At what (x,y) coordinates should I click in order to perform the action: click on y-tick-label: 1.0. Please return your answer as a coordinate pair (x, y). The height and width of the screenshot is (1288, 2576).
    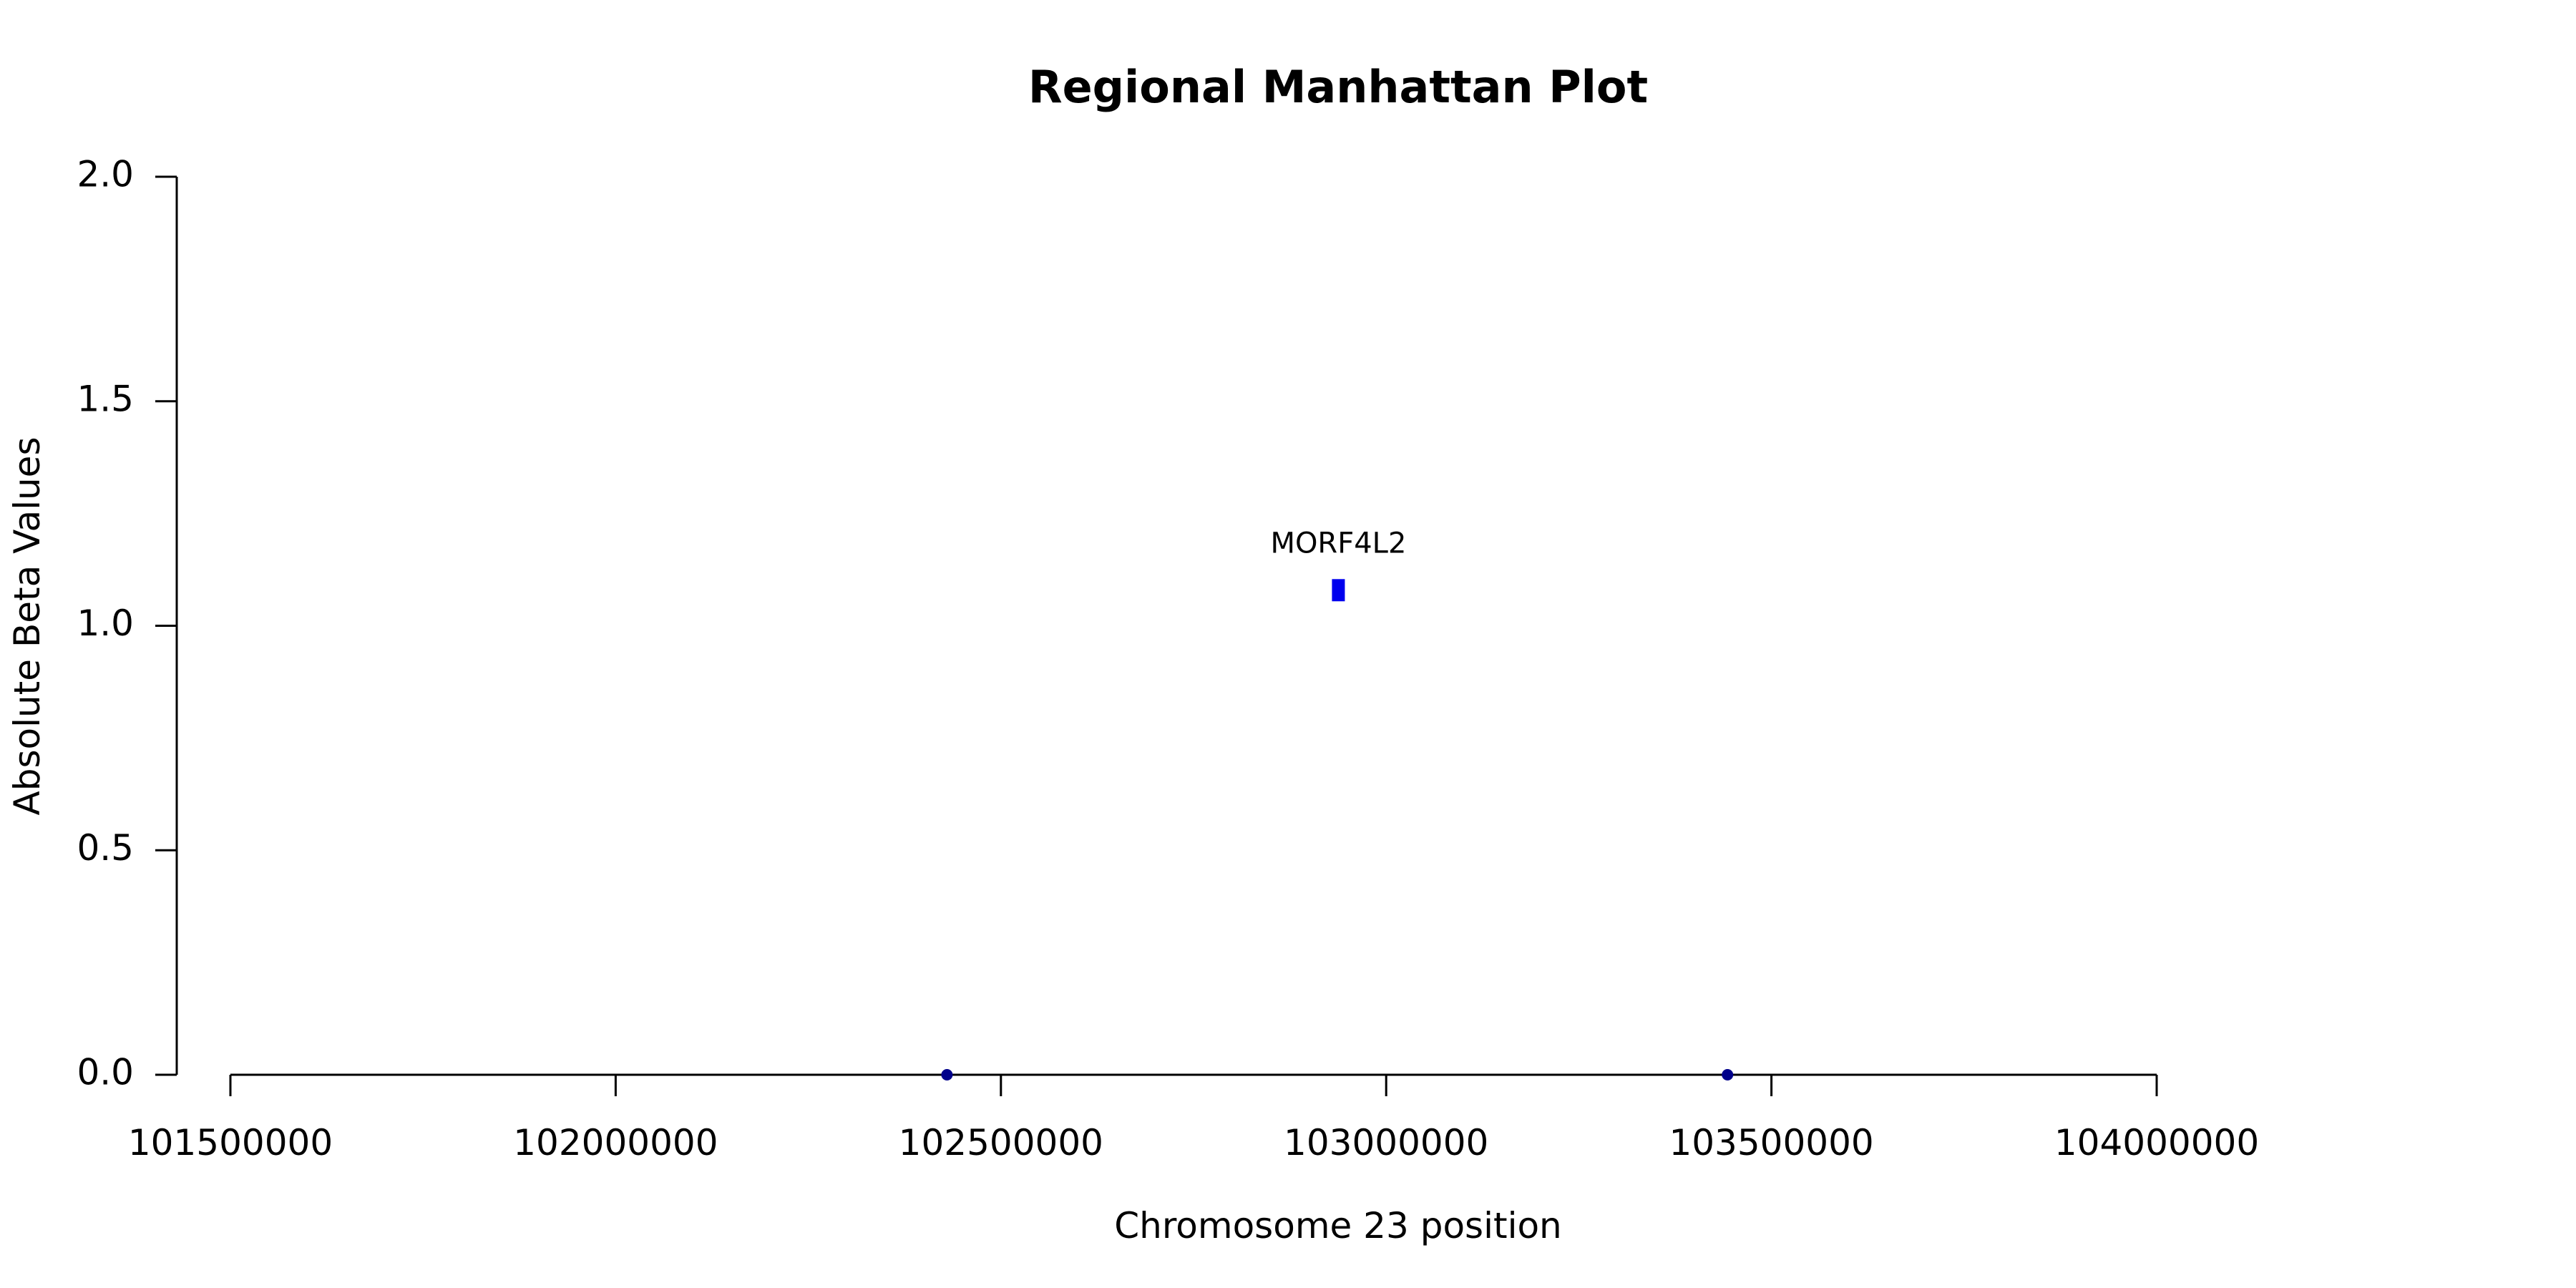
    Looking at the image, I should click on (105, 623).